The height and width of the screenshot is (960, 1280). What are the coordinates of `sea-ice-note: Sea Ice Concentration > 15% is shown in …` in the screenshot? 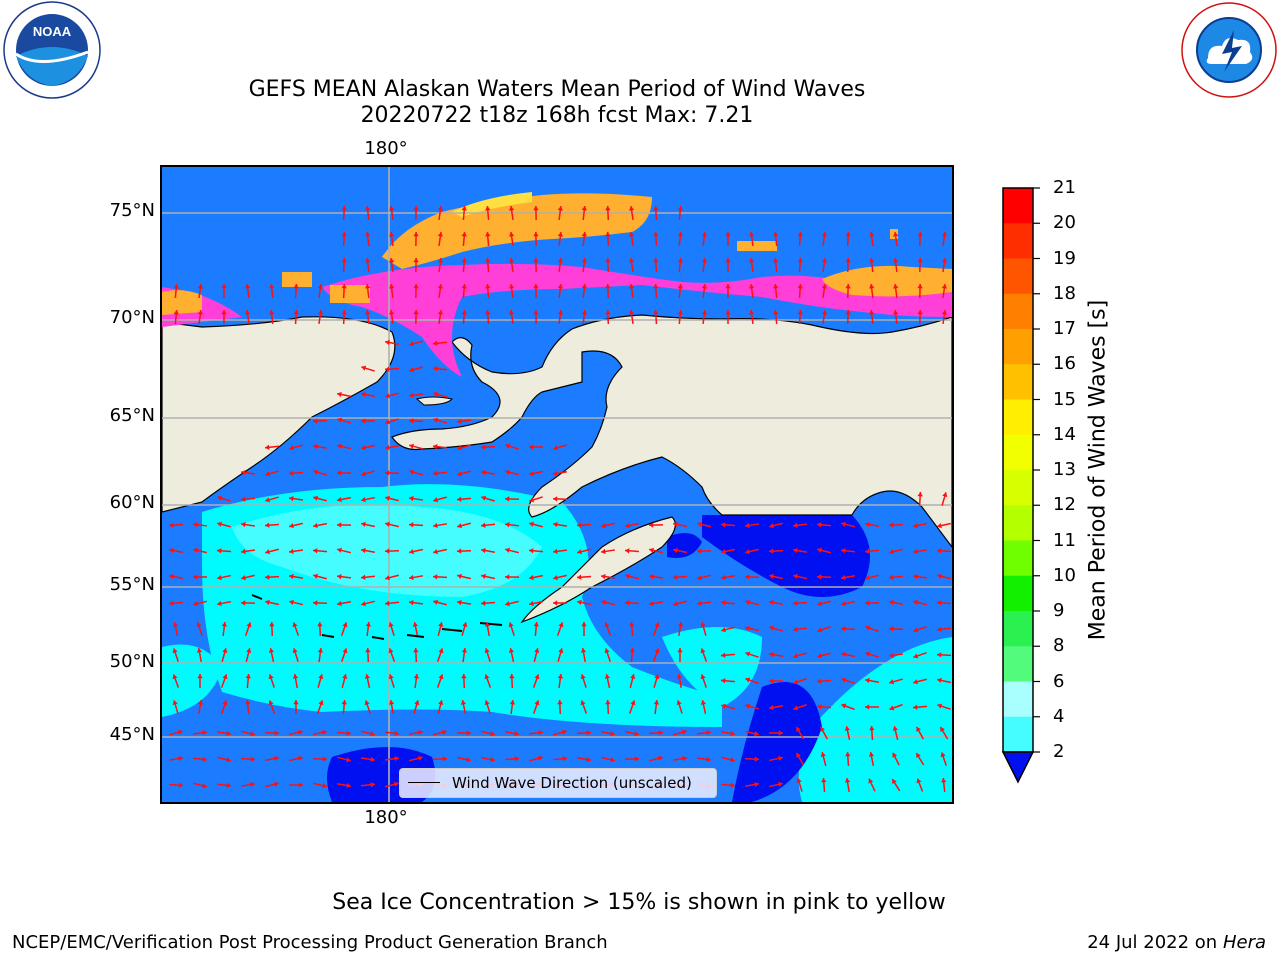 It's located at (639, 902).